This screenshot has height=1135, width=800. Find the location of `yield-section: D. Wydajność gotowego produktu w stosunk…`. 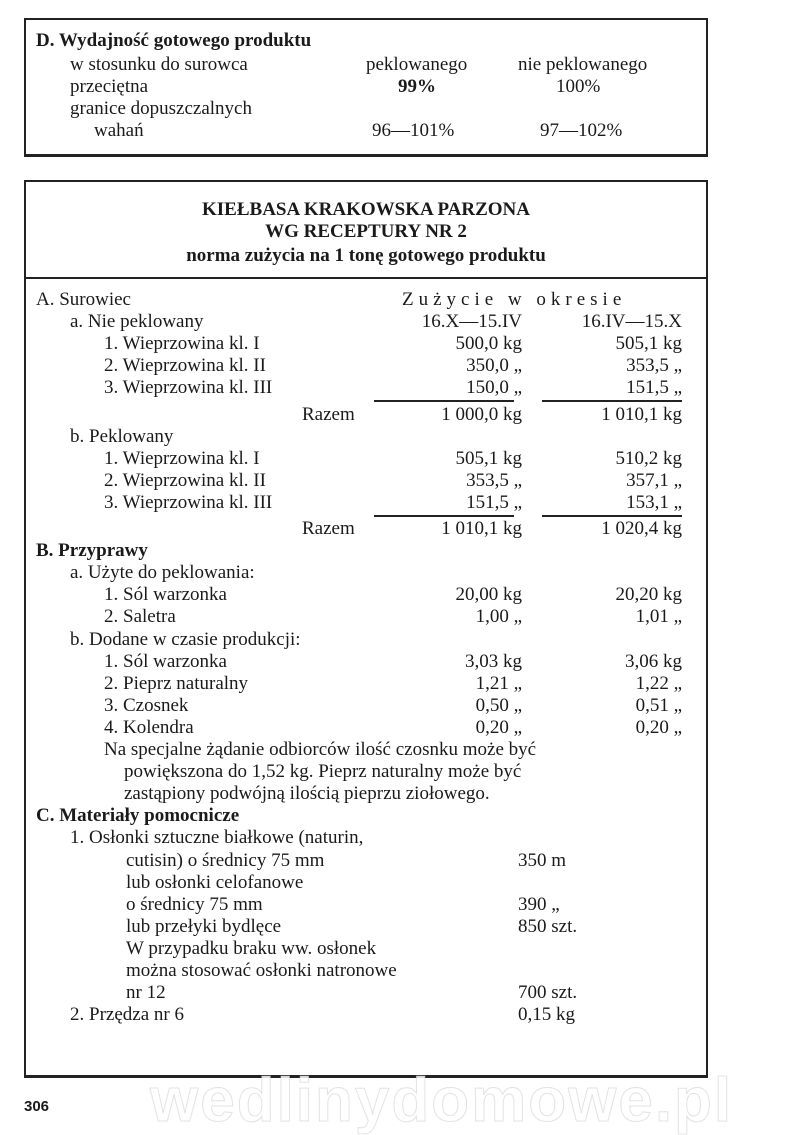

yield-section: D. Wydajność gotowego produktu w stosunk… is located at coordinates (366, 87).